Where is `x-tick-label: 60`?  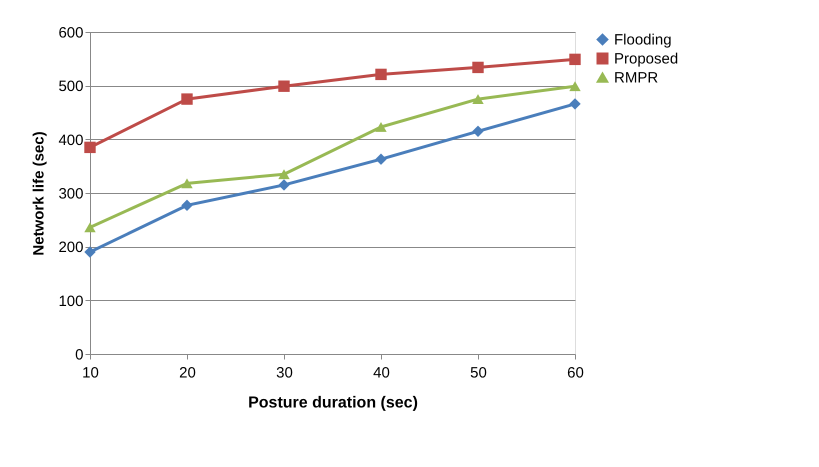 x-tick-label: 60 is located at coordinates (575, 373).